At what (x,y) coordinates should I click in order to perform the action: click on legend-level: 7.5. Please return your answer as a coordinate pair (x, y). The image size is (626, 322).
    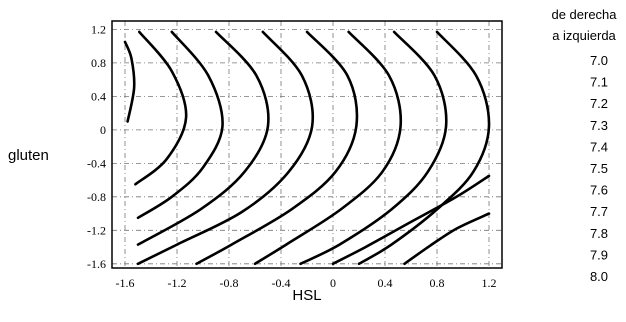
    Looking at the image, I should click on (599, 168).